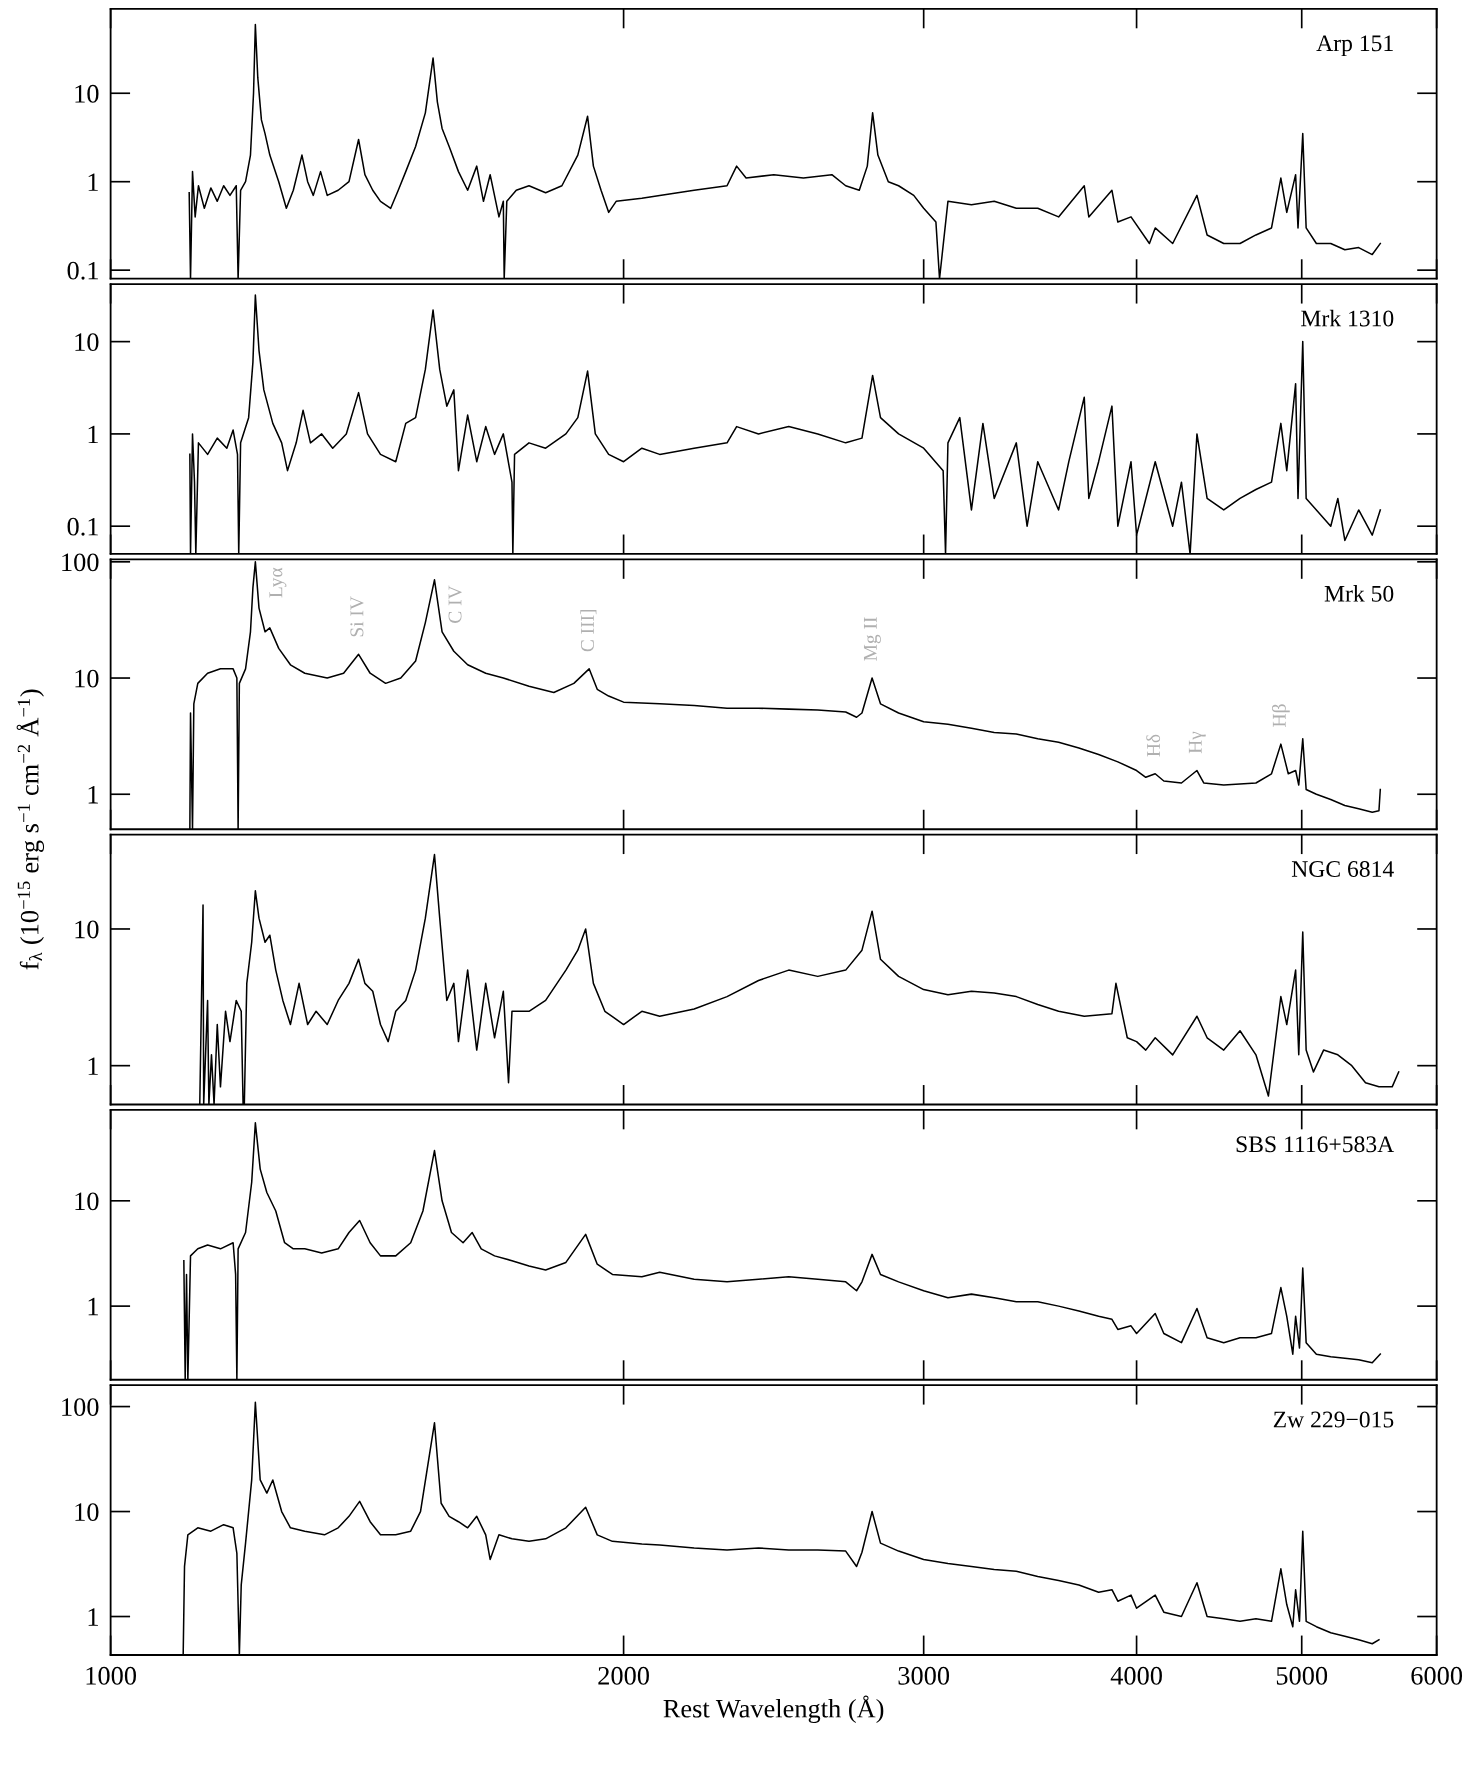 Image resolution: width=1475 pixels, height=1771 pixels. Describe the element at coordinates (30, 829) in the screenshot. I see `text: f$_{λ}$ (10$^{−15}$ erg s$^{−1}$ cm$^{−2}$ Å$^{−1}$)` at that location.